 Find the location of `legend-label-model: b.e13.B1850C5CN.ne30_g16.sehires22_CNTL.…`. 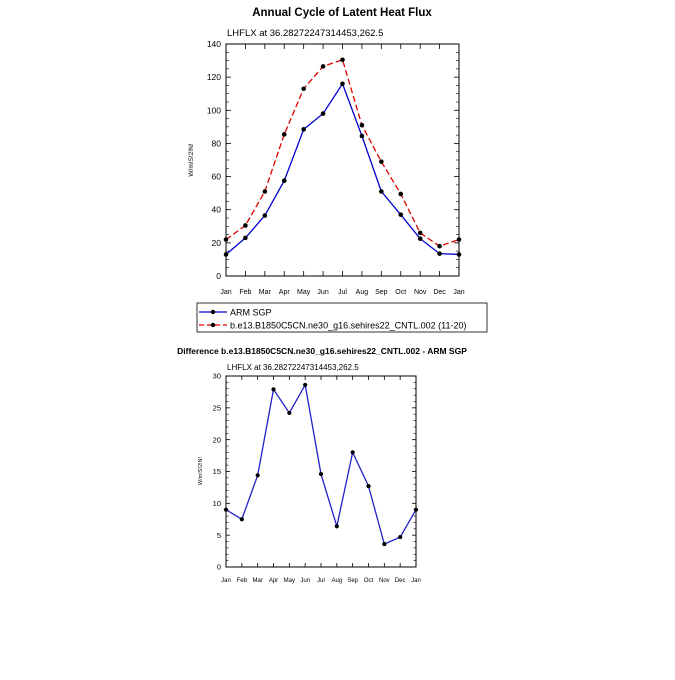

legend-label-model: b.e13.B1850C5CN.ne30_g16.sehires22_CNTL.… is located at coordinates (348, 326).